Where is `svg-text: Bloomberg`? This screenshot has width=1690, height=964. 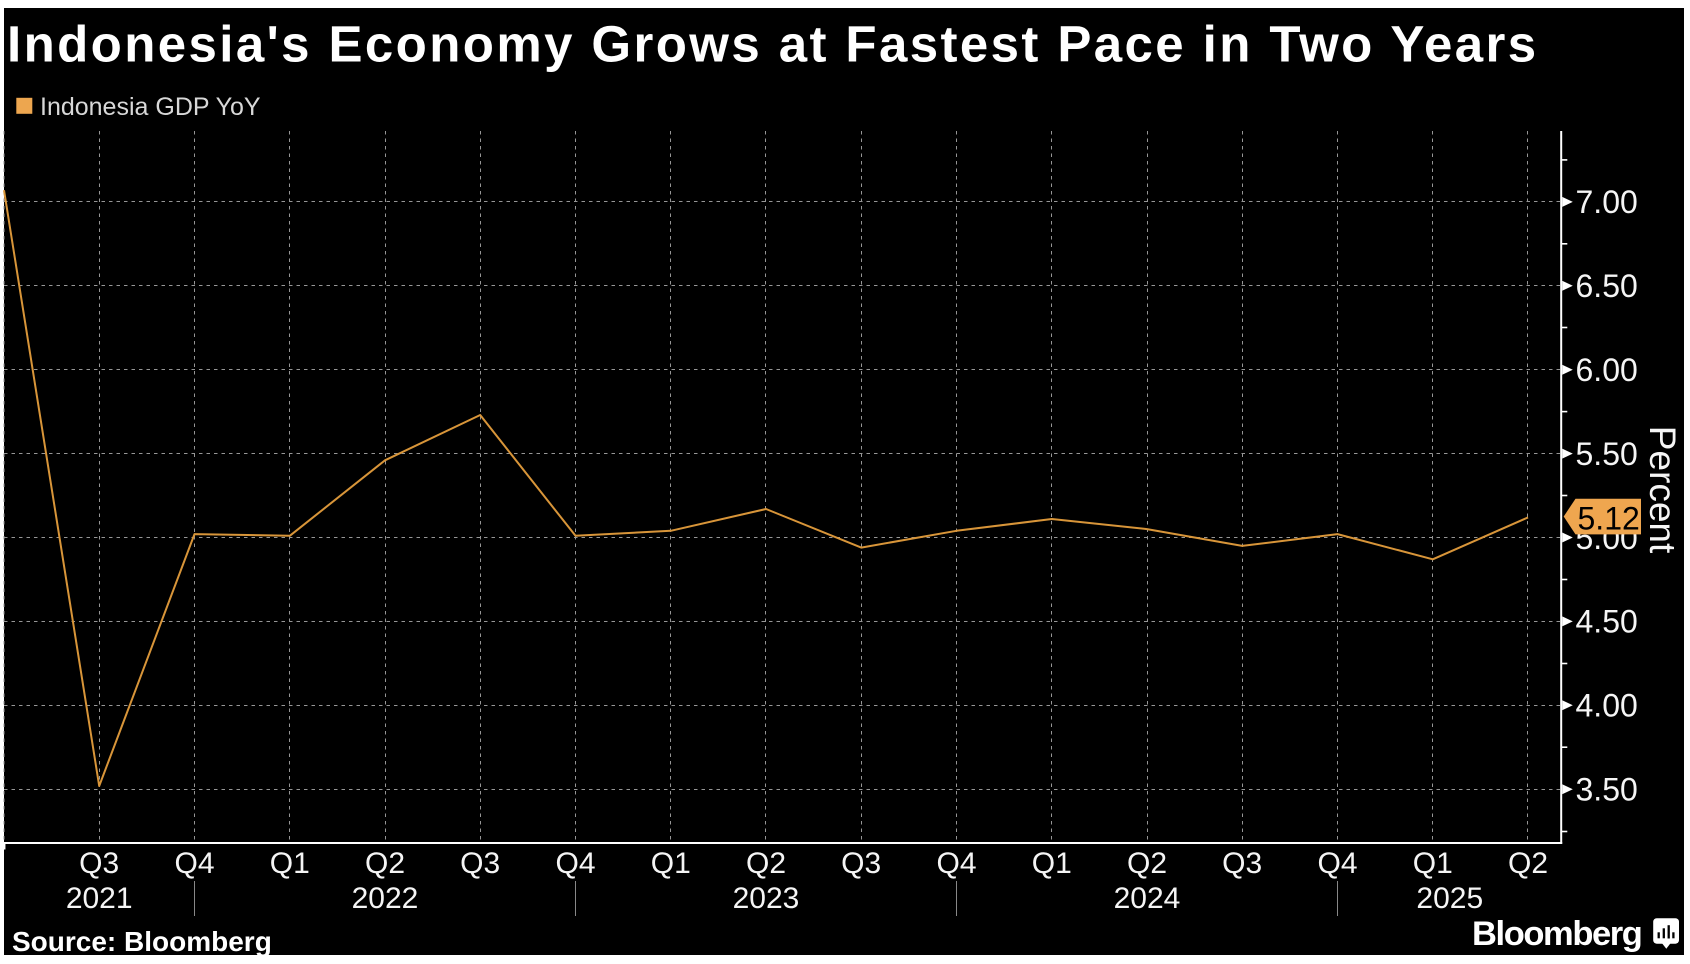
svg-text: Bloomberg is located at coordinates (1557, 934).